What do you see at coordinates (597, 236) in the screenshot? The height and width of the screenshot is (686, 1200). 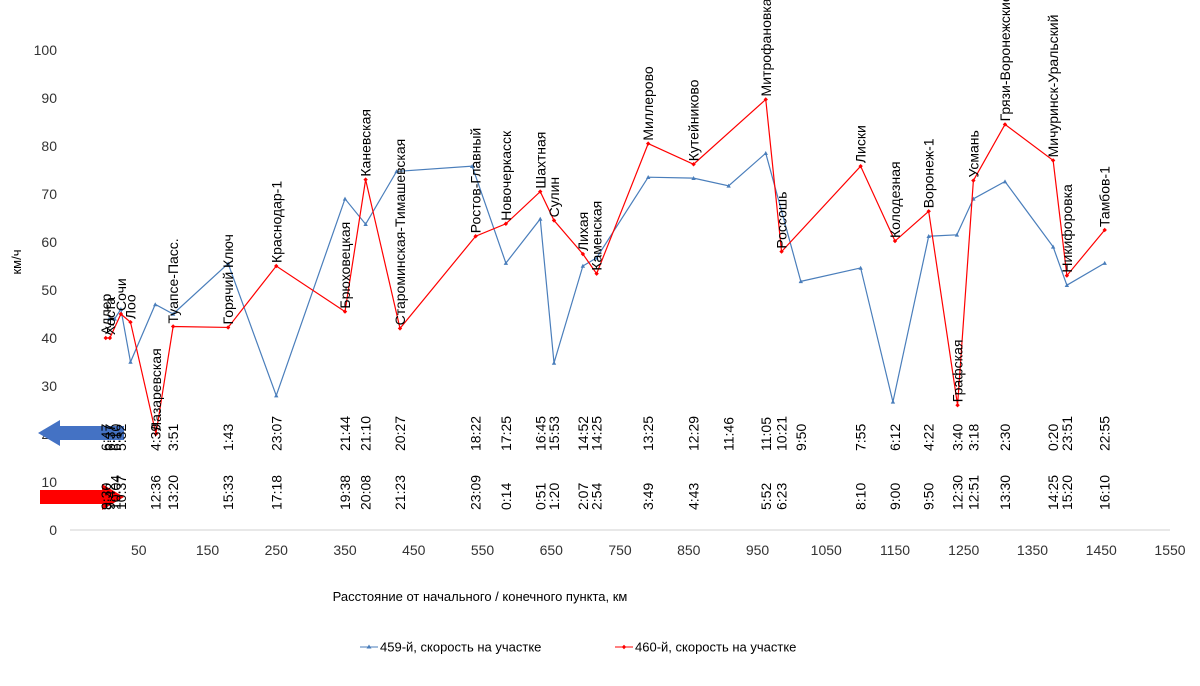 I see `station-label: Каменская` at bounding box center [597, 236].